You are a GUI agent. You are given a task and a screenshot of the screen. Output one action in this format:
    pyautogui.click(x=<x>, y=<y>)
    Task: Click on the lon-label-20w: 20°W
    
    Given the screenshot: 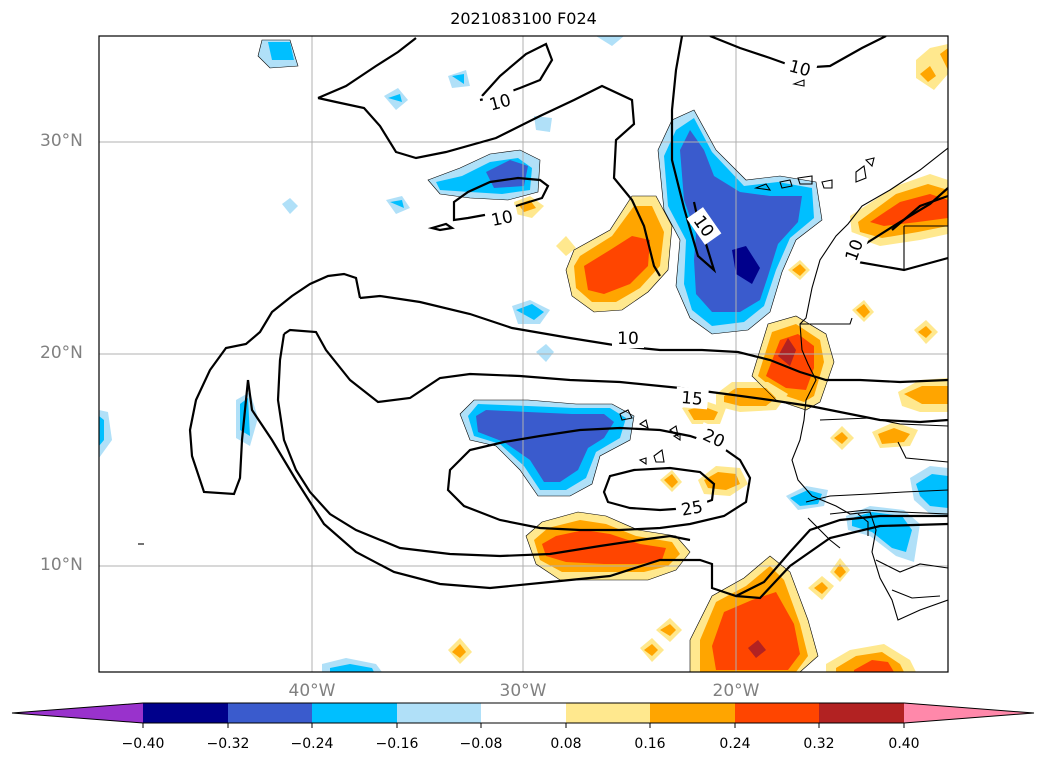 What is the action you would take?
    pyautogui.click(x=736, y=691)
    